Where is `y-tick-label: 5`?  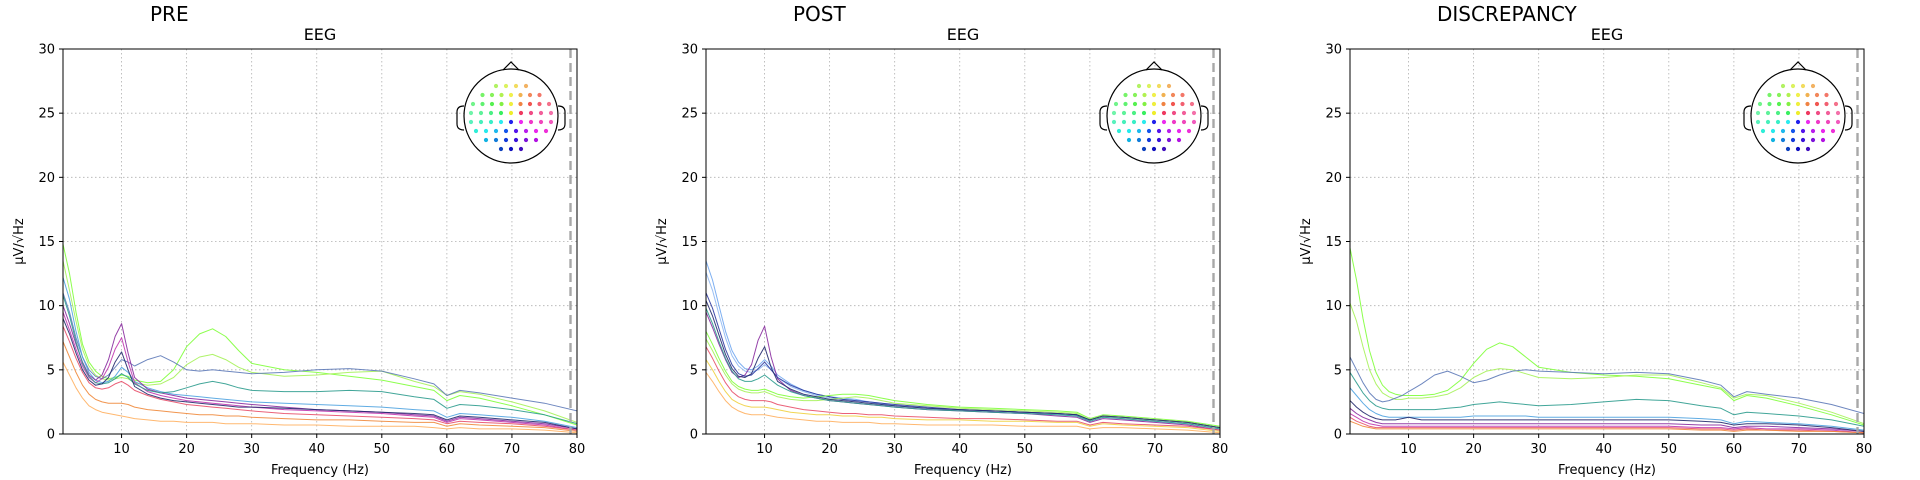 y-tick-label: 5 is located at coordinates (694, 370).